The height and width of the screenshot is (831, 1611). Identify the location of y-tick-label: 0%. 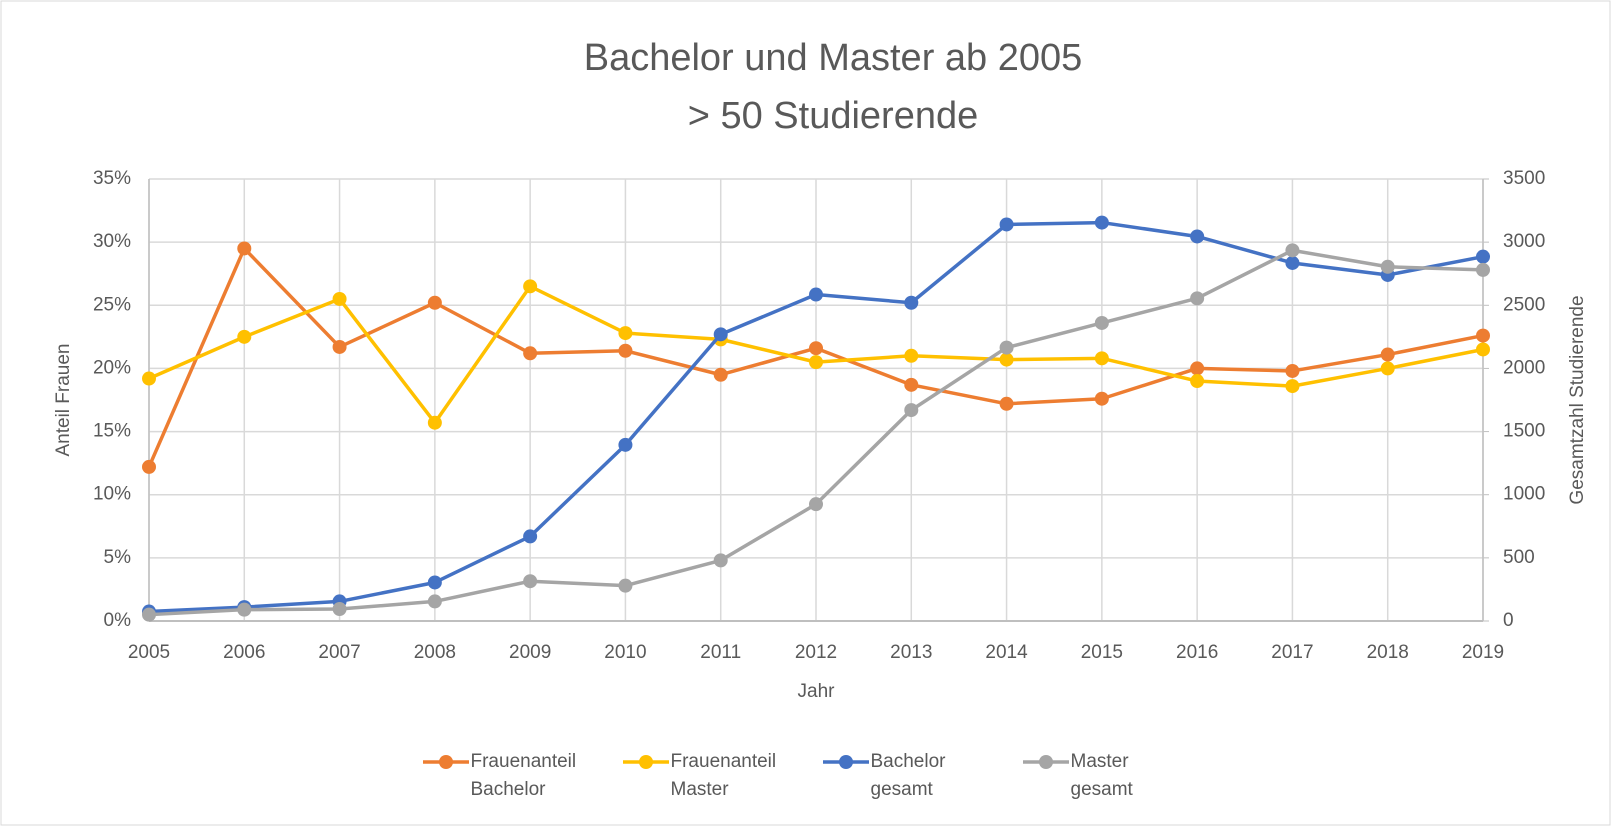
(118, 620).